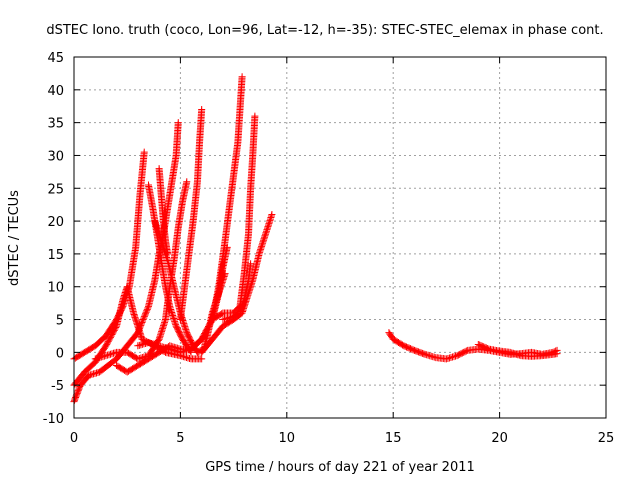  Describe the element at coordinates (499, 438) in the screenshot. I see `x-tick-label: 20` at that location.